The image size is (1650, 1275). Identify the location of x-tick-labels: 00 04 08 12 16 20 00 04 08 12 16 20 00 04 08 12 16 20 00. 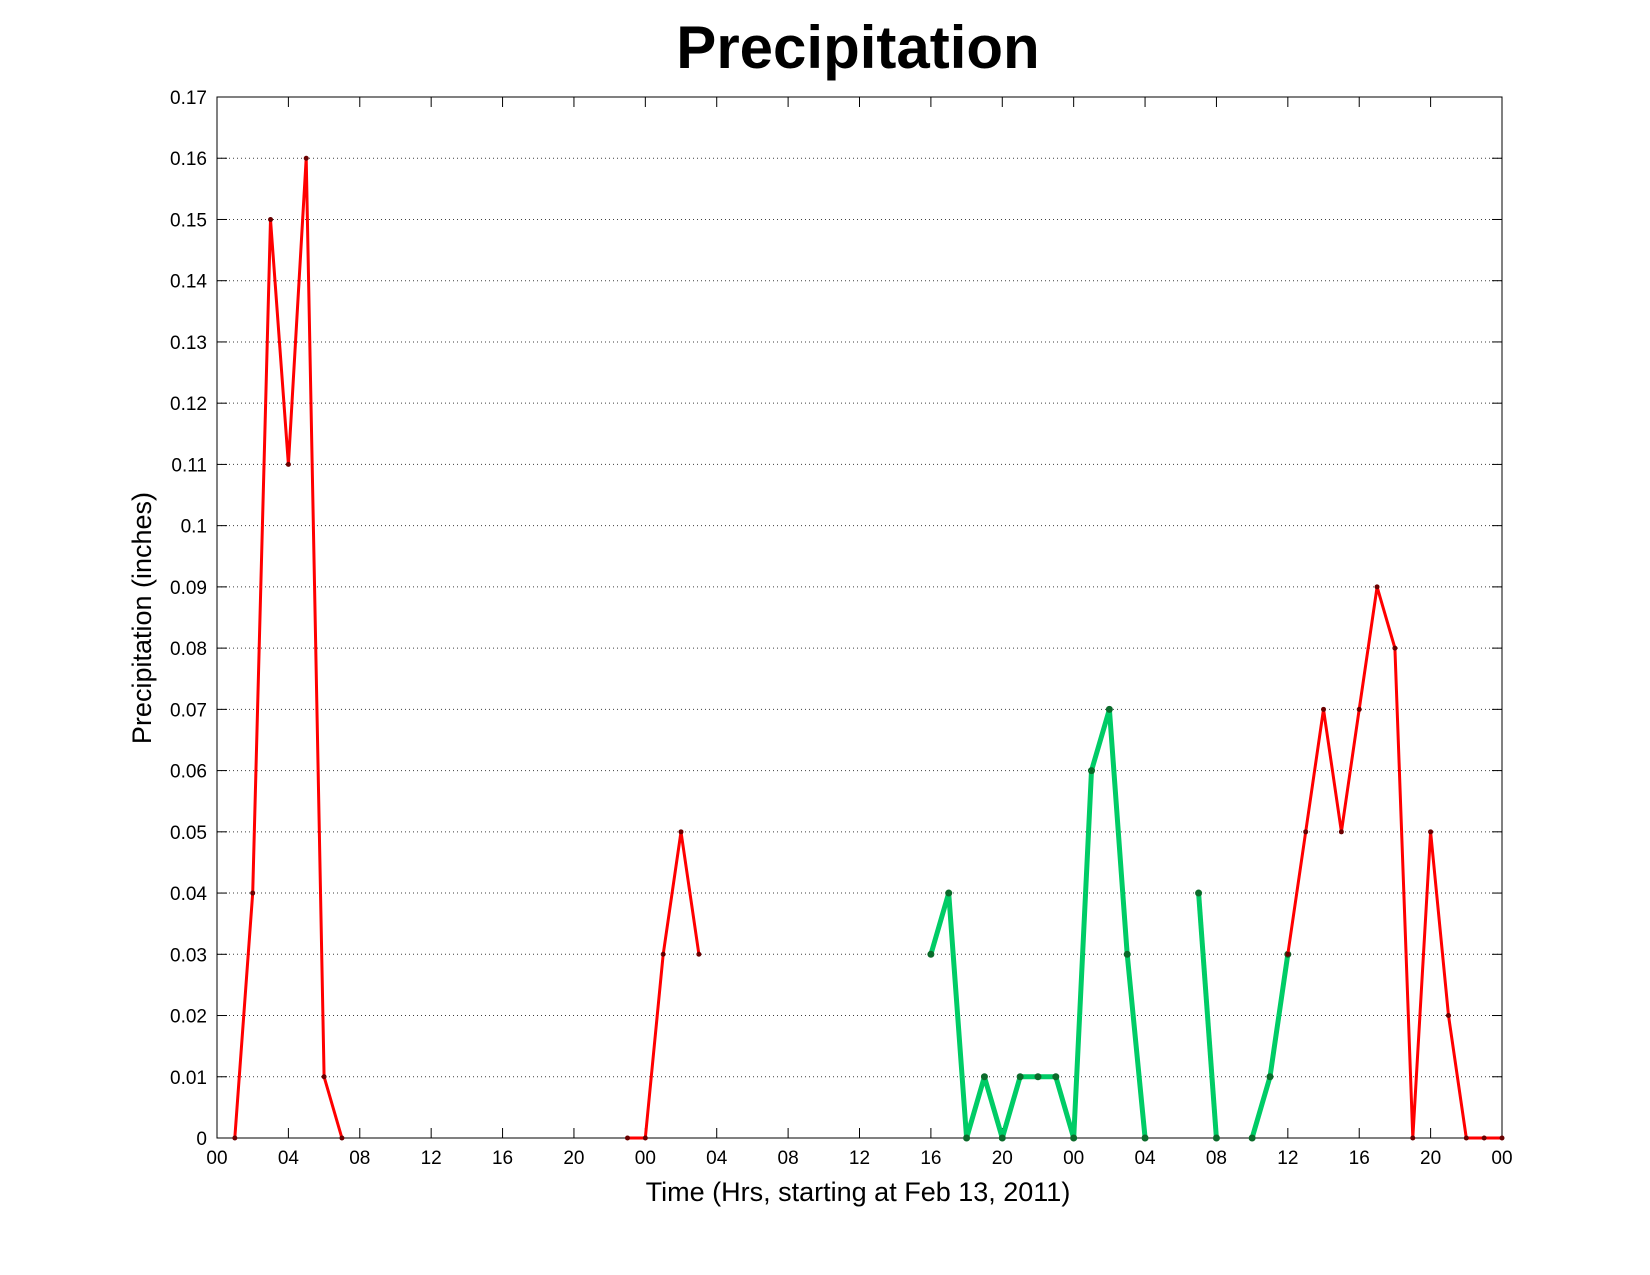
(859, 1158).